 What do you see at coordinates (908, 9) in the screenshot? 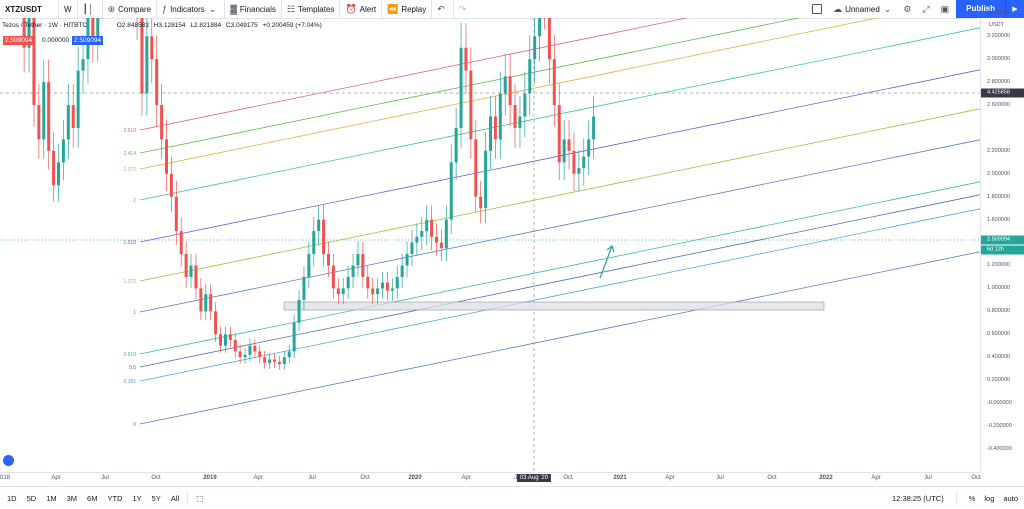
I see `settings-button: ⚙` at bounding box center [908, 9].